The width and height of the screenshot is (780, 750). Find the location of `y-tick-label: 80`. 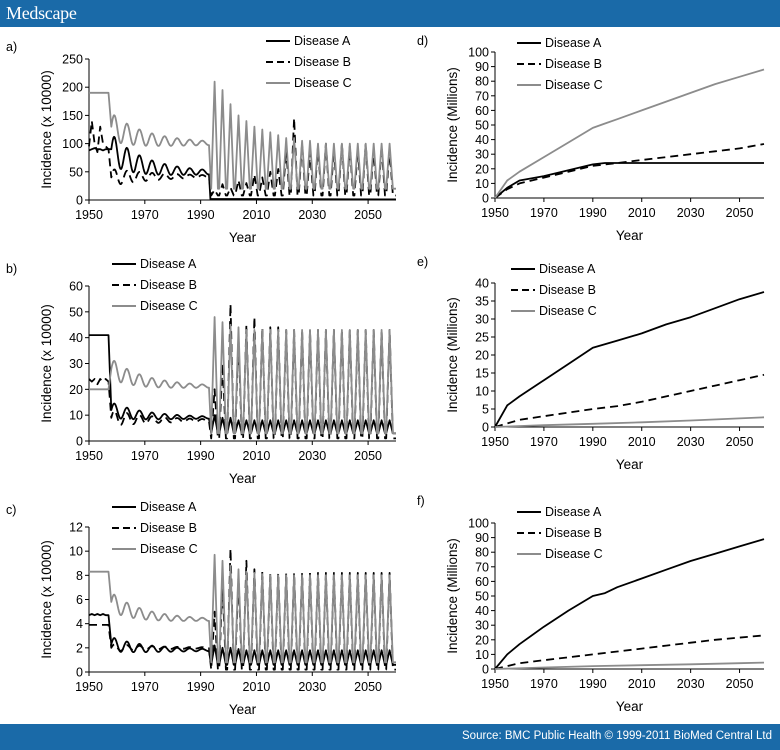

y-tick-label: 80 is located at coordinates (482, 82).